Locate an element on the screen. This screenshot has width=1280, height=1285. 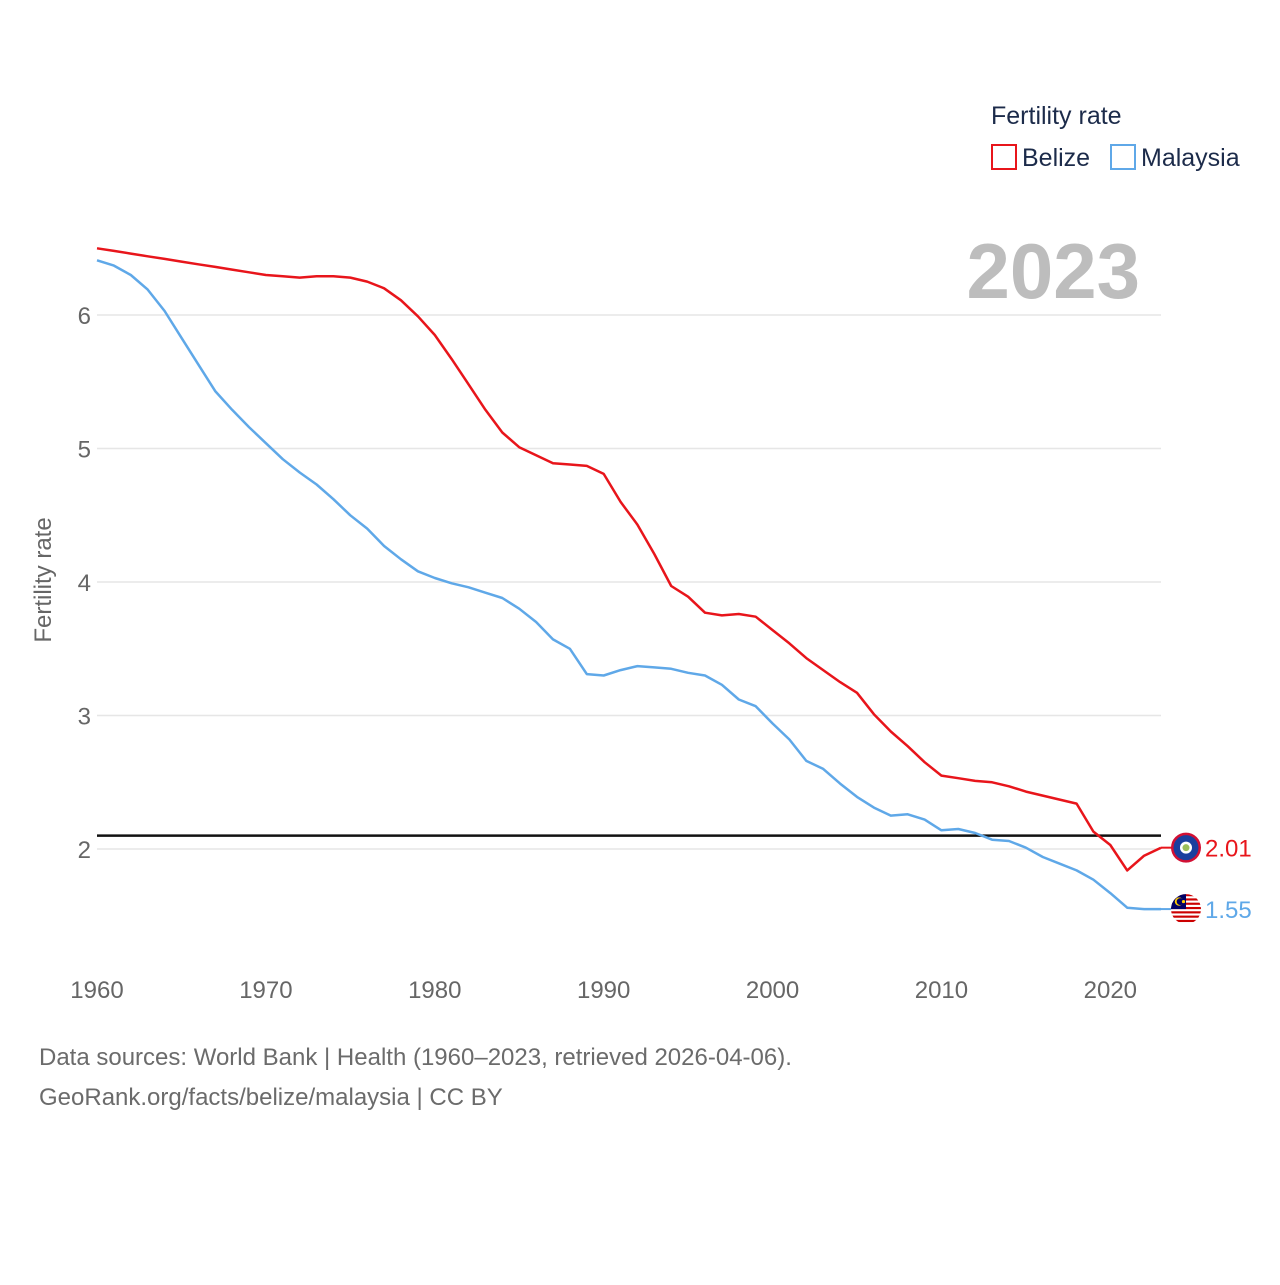
flag-crescent-cut is located at coordinates (1180, 902).